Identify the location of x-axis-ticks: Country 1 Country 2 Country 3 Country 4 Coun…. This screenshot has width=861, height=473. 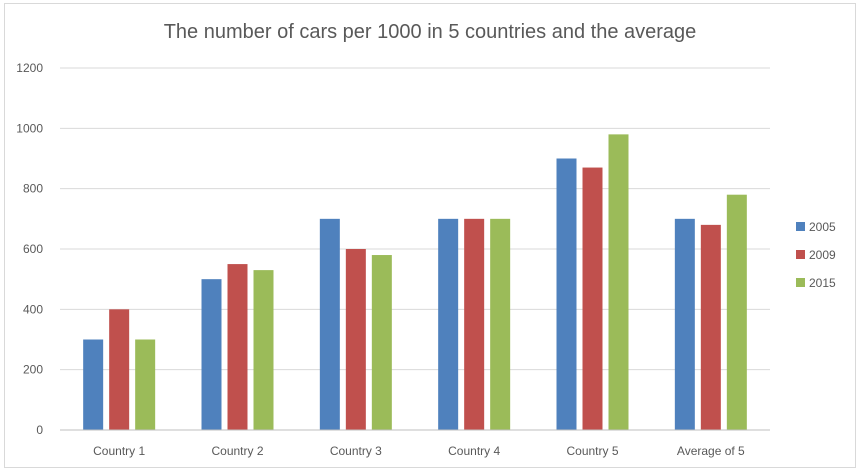
(419, 451).